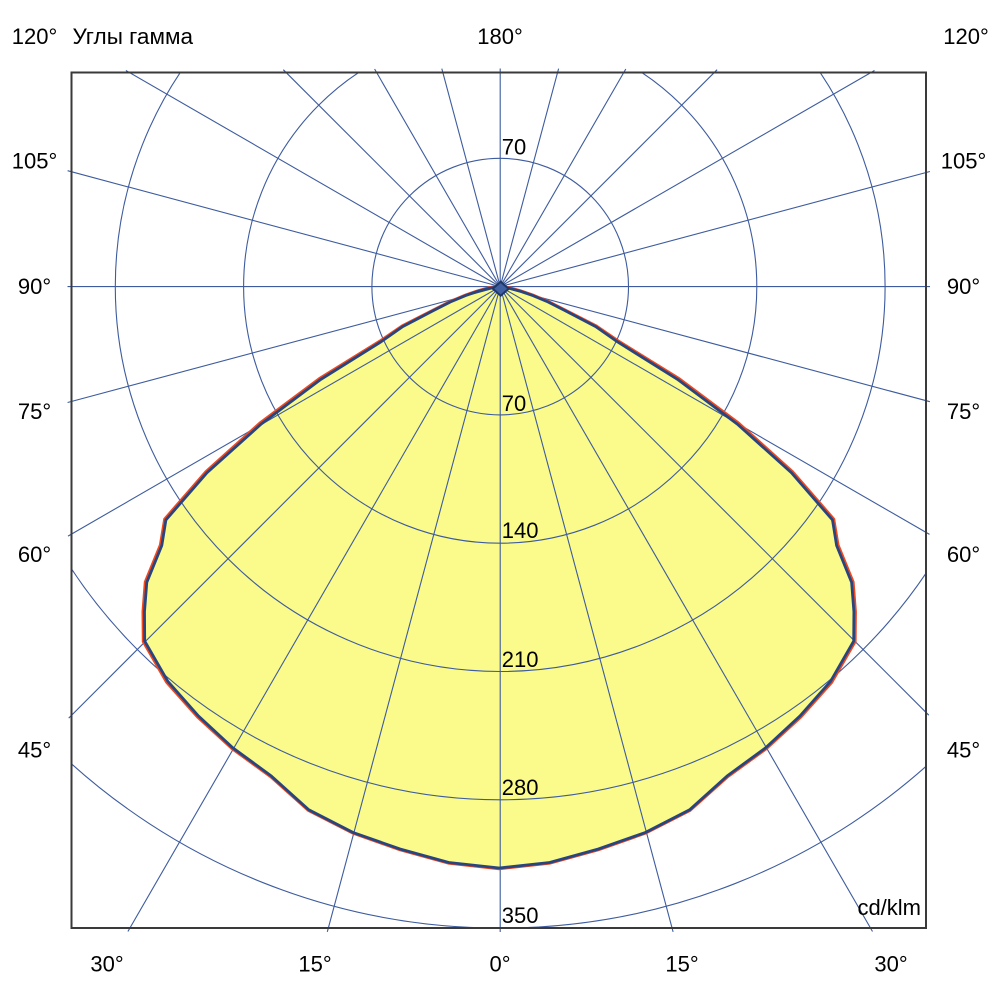  I want to click on svg-text: 210, so click(520, 659).